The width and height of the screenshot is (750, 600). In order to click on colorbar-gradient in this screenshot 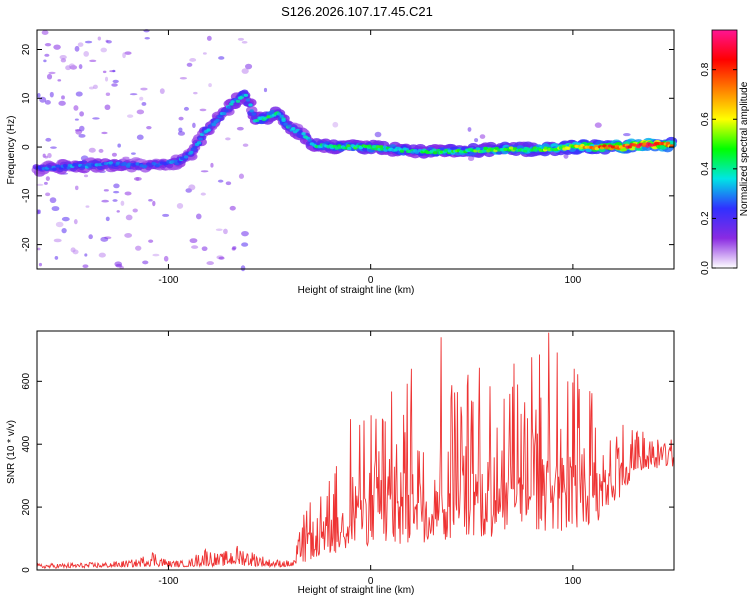, I will do `click(724, 149)`.